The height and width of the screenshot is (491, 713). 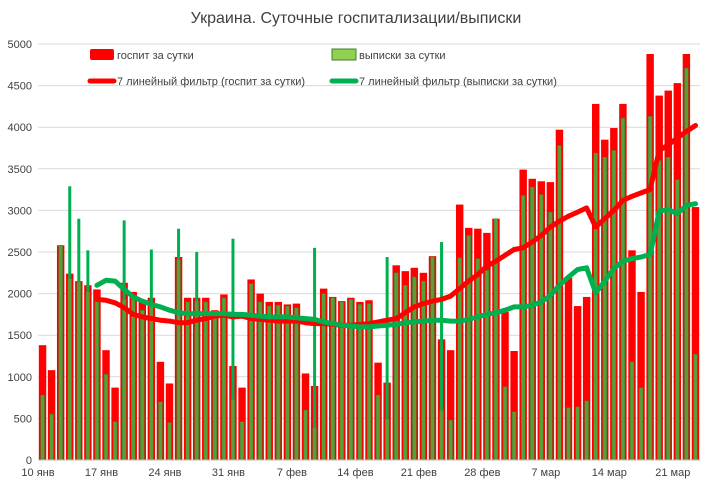 What do you see at coordinates (609, 473) in the screenshot?
I see `x-tick-label: 14 мар` at bounding box center [609, 473].